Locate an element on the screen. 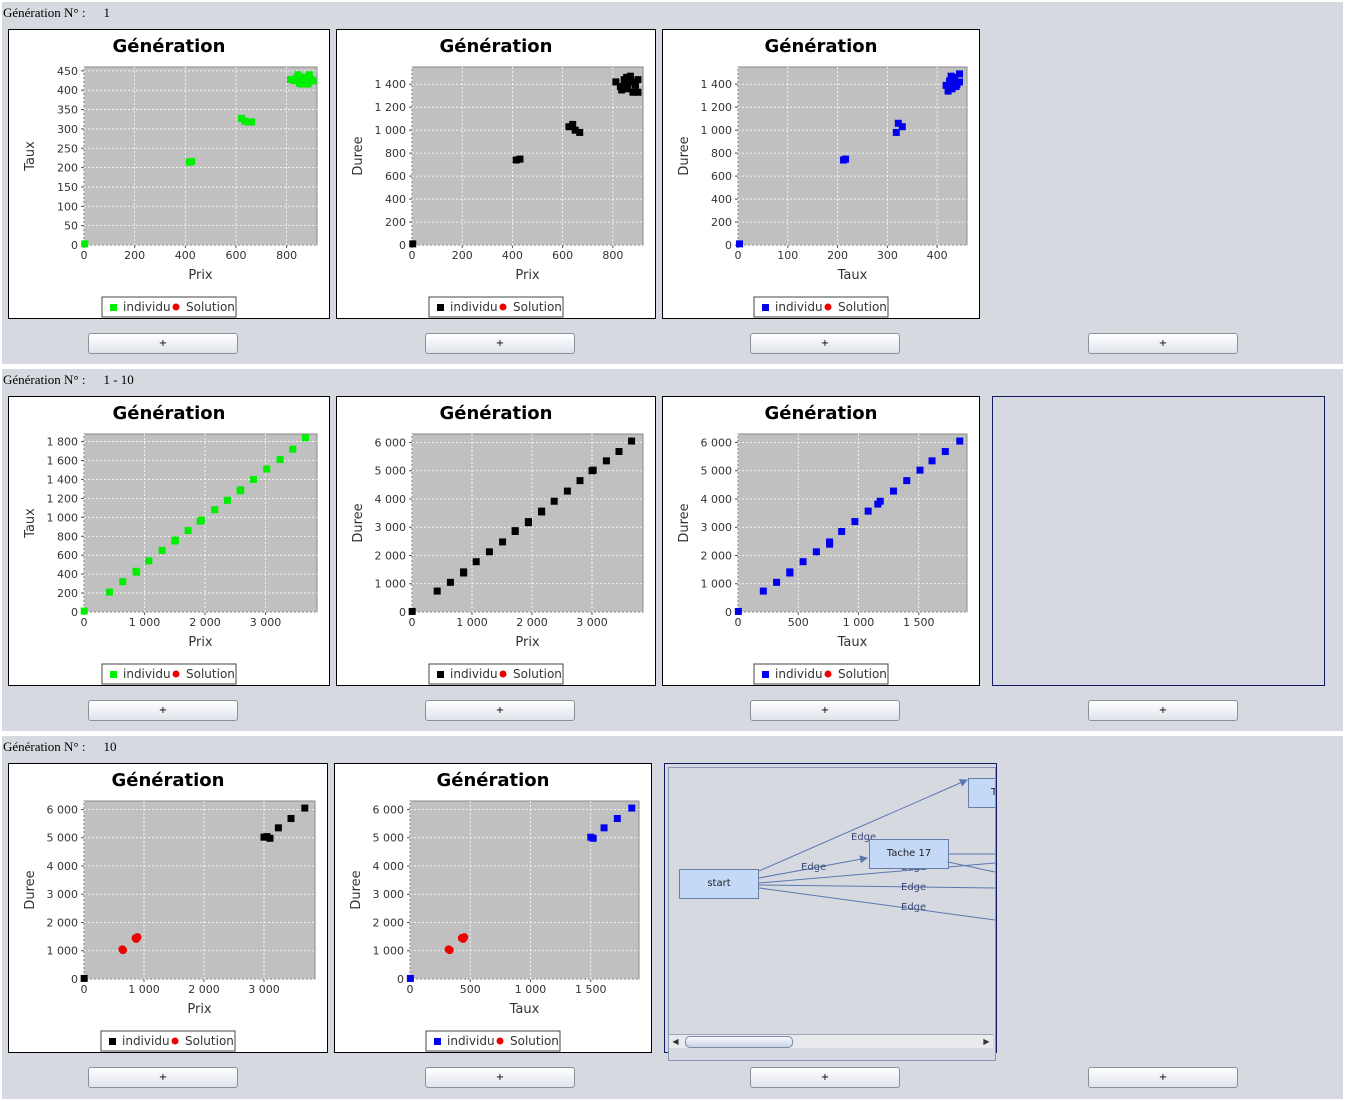  x-tick-label: 800 is located at coordinates (286, 255).